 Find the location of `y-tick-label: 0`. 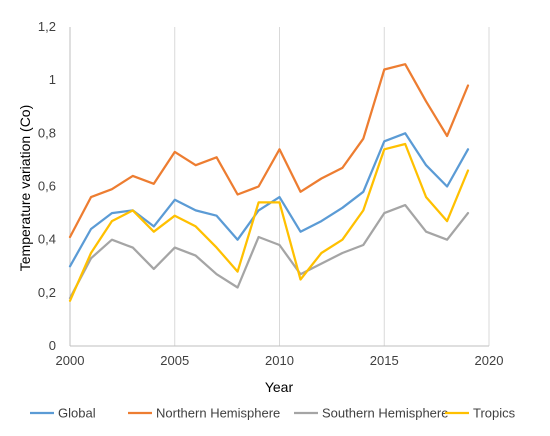

y-tick-label: 0 is located at coordinates (52, 345).